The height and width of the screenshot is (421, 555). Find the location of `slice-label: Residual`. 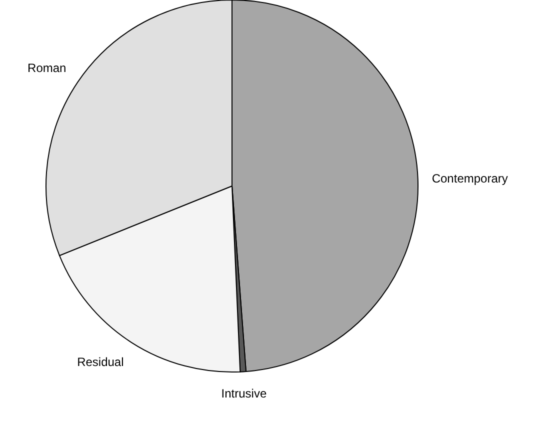

slice-label: Residual is located at coordinates (100, 362).